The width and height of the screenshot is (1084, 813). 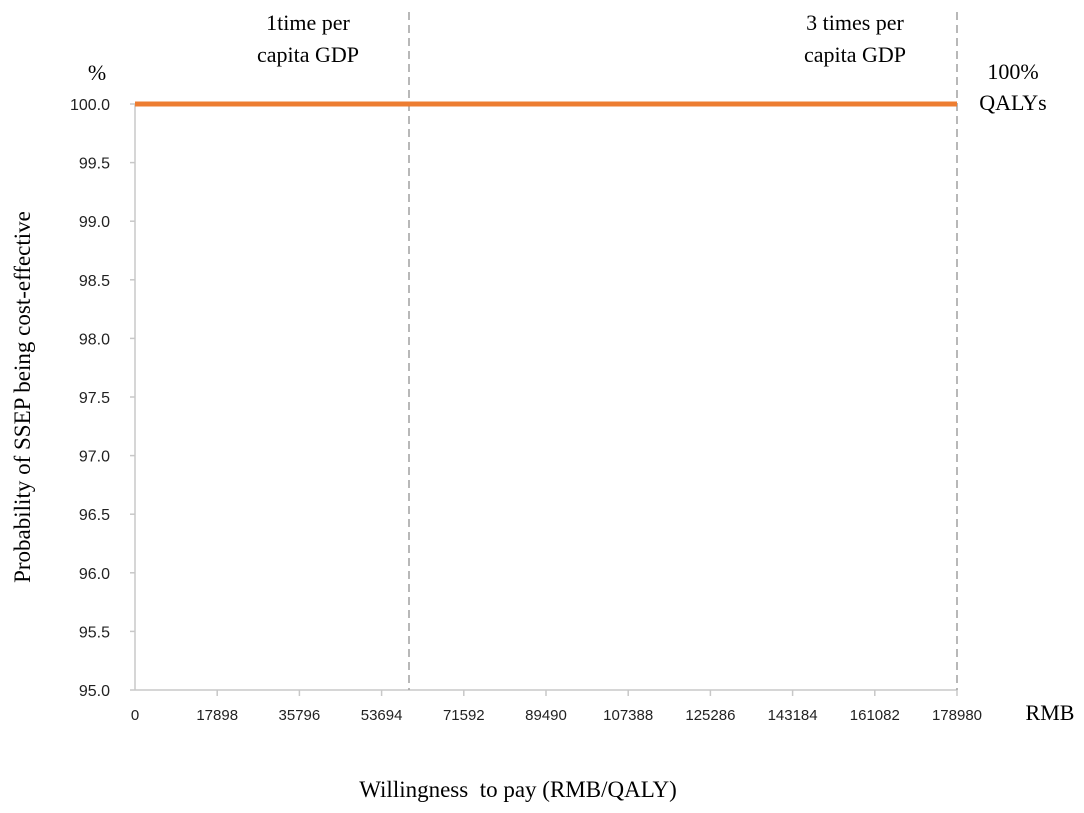 I want to click on x-tick-label: 178980, so click(x=957, y=715).